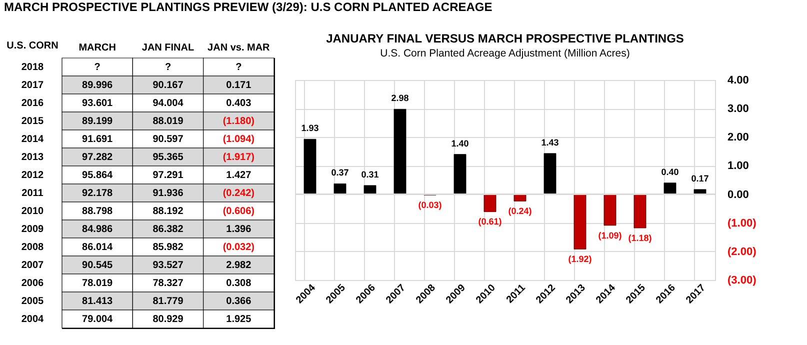  Describe the element at coordinates (98, 283) in the screenshot. I see `data-label: 78.019` at that location.